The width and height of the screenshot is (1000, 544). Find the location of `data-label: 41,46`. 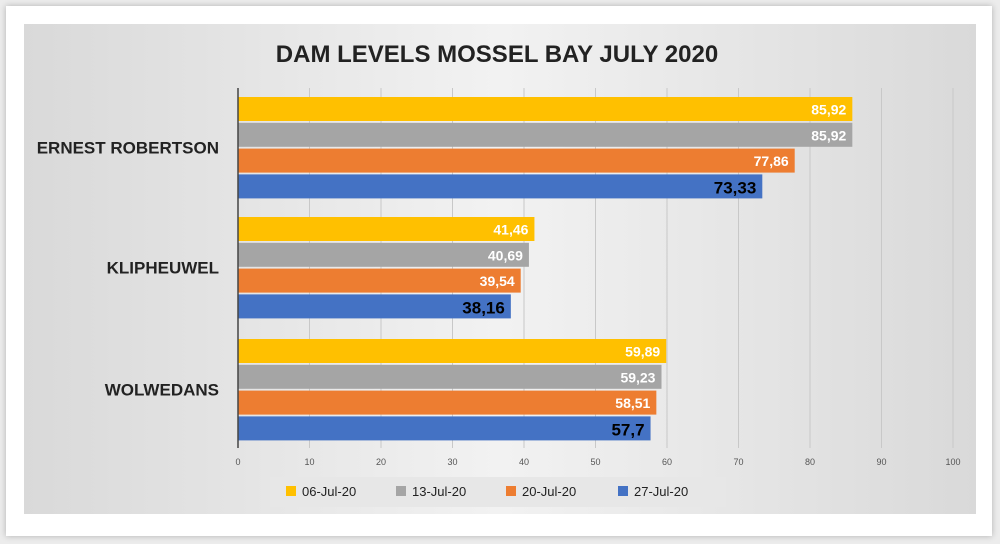

data-label: 41,46 is located at coordinates (510, 230).